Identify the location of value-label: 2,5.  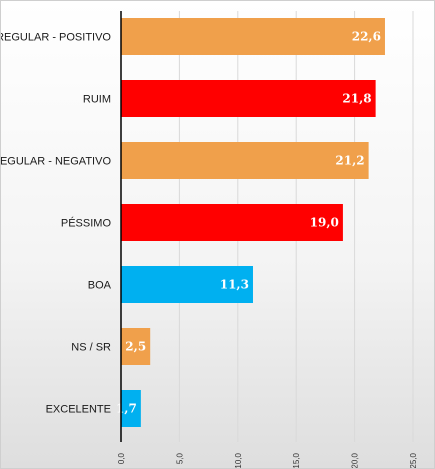
(135, 347).